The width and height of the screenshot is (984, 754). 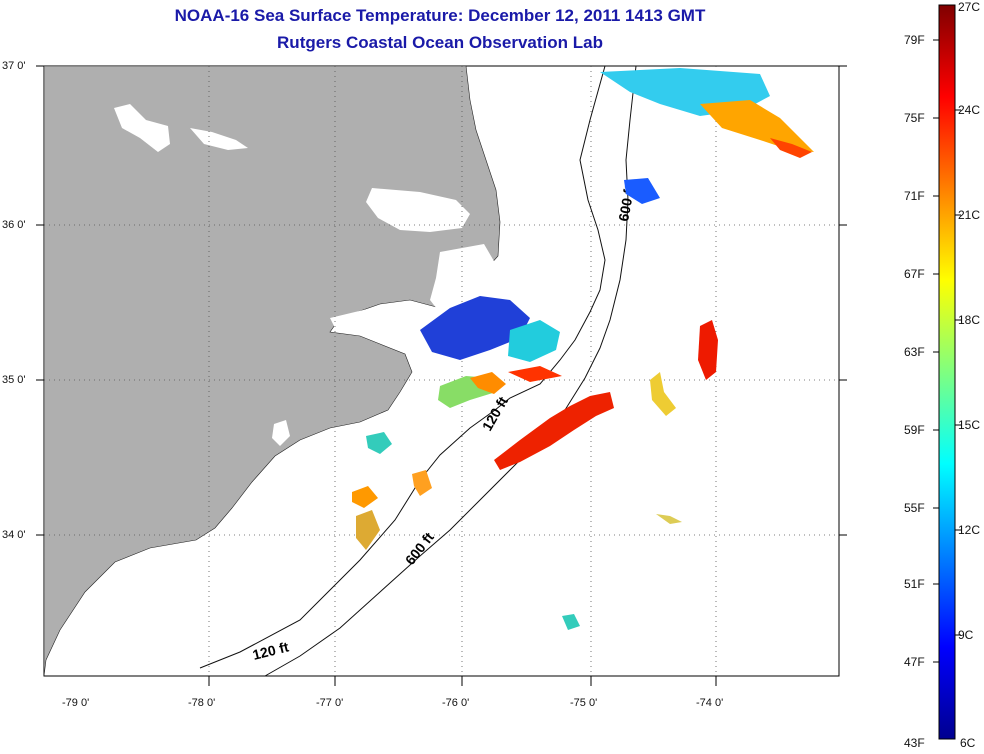 What do you see at coordinates (968, 743) in the screenshot?
I see `cb-c-6: 6C` at bounding box center [968, 743].